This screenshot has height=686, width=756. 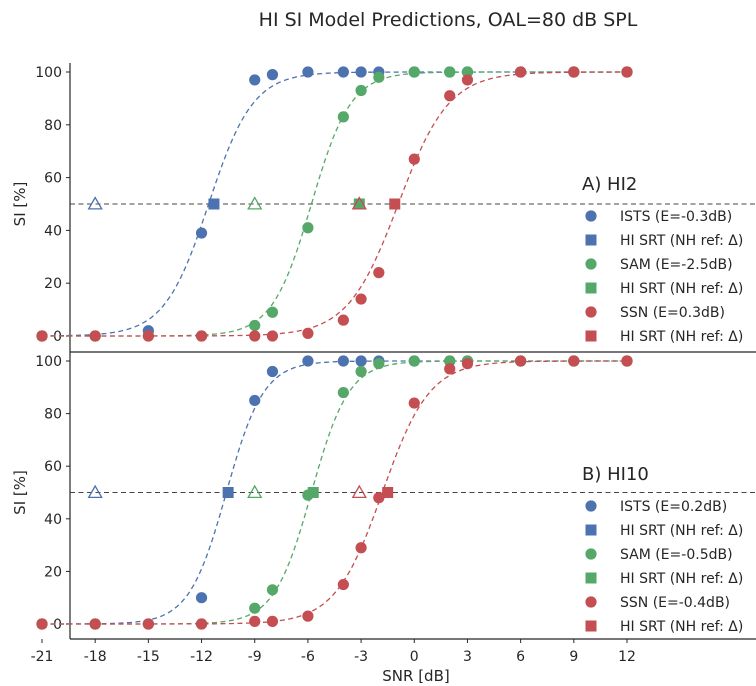 What do you see at coordinates (448, 20) in the screenshot?
I see `chart-title: HI SI Model Predictions, OAL=80 dB SPL` at bounding box center [448, 20].